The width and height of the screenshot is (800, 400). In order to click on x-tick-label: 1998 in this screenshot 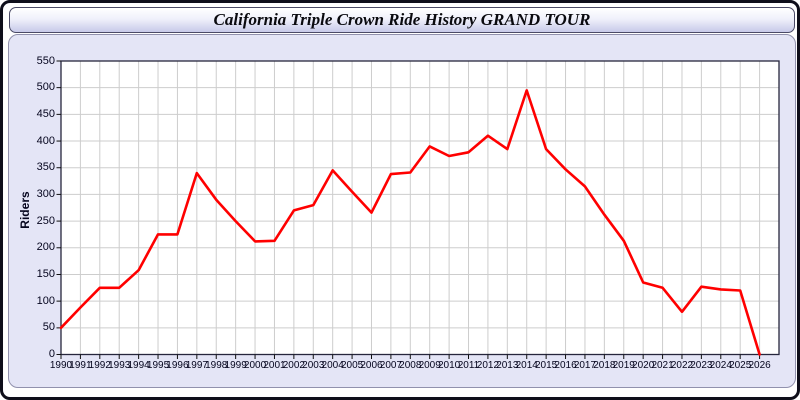, I will do `click(216, 365)`.